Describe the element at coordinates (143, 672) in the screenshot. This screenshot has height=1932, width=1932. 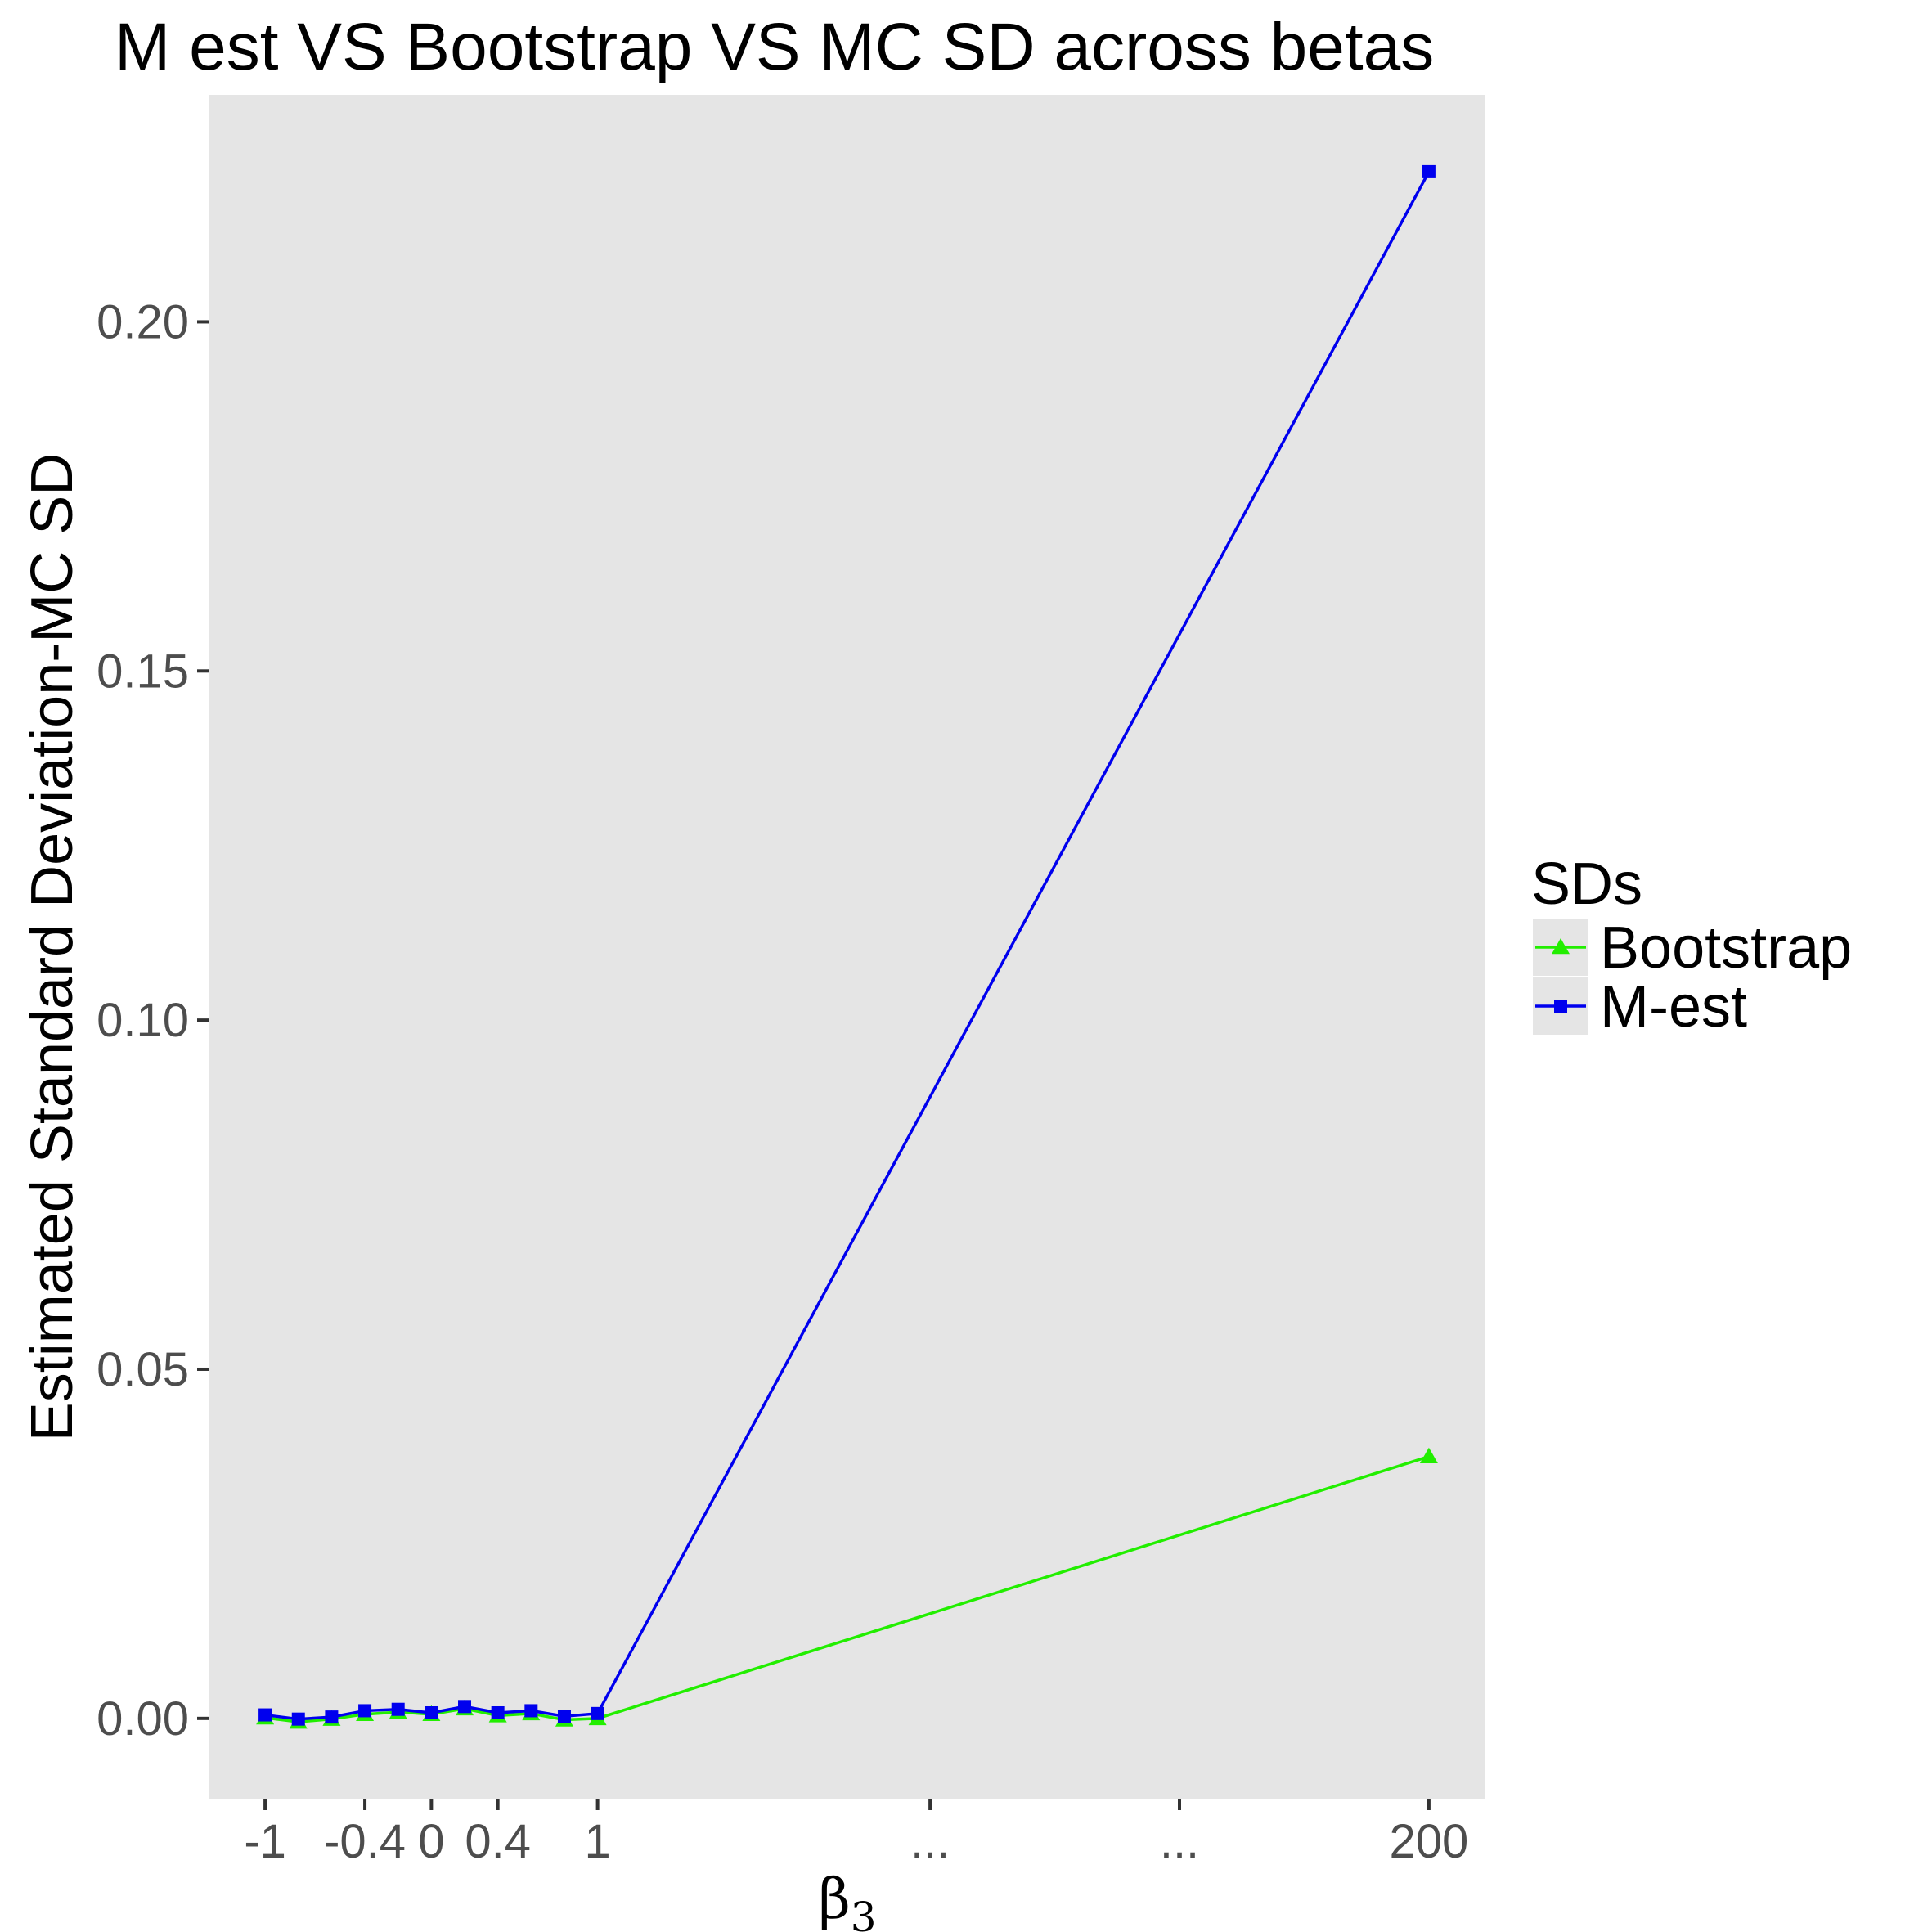
I see `y-tick-label: 0.15` at that location.